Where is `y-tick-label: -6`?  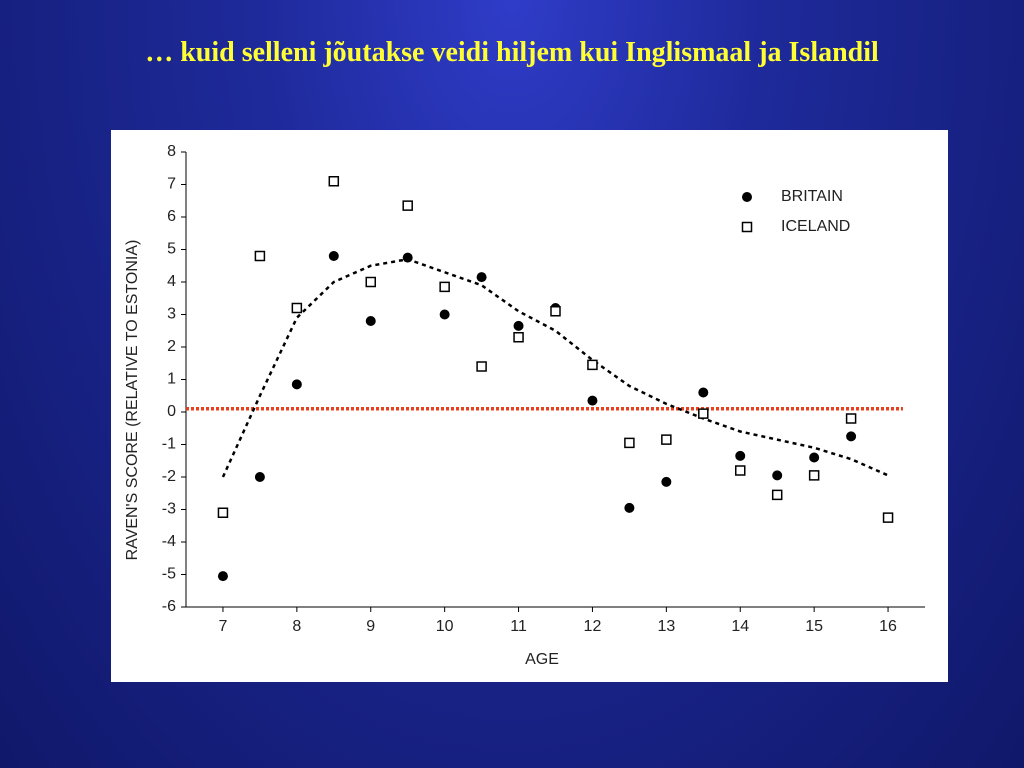 y-tick-label: -6 is located at coordinates (169, 606).